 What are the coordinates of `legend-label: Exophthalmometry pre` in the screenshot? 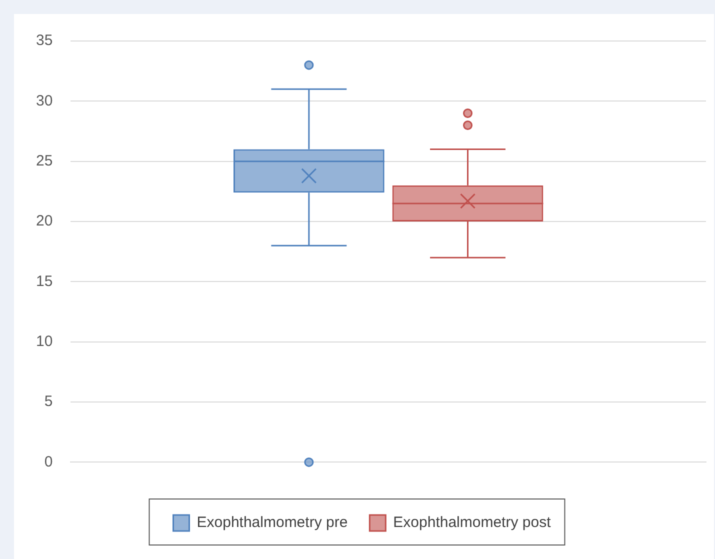 It's located at (272, 523).